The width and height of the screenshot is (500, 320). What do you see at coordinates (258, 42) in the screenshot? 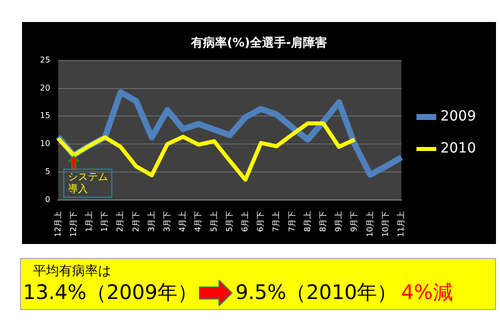
I see `chart-title: 有病率(%)全選手-肩障害` at bounding box center [258, 42].